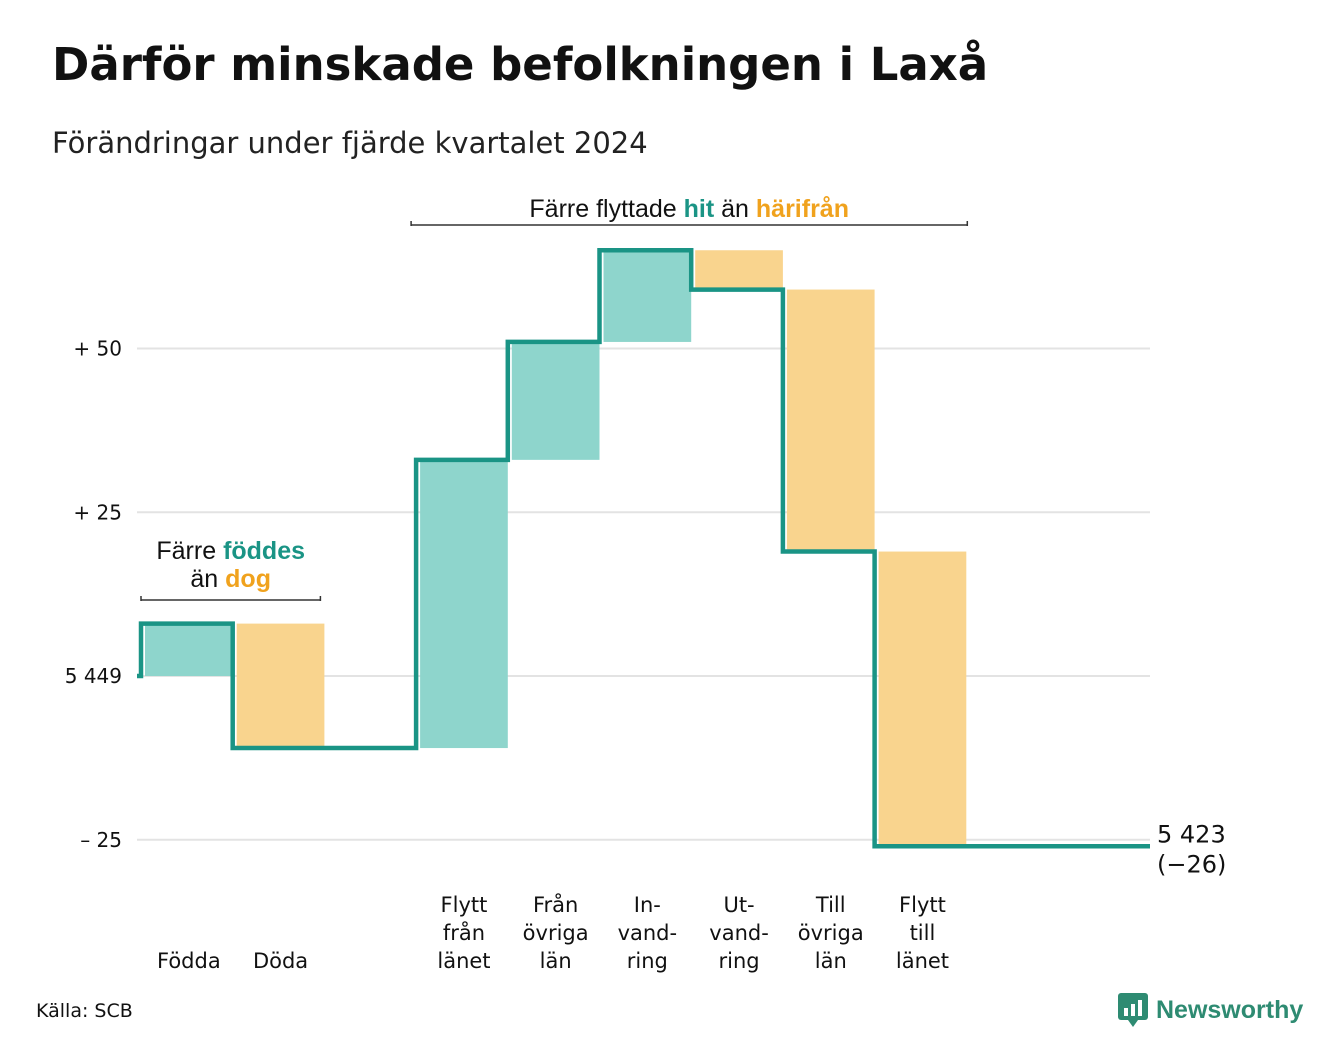 This screenshot has width=1340, height=1060. What do you see at coordinates (738, 905) in the screenshot?
I see `category-label-line: Ut-` at bounding box center [738, 905].